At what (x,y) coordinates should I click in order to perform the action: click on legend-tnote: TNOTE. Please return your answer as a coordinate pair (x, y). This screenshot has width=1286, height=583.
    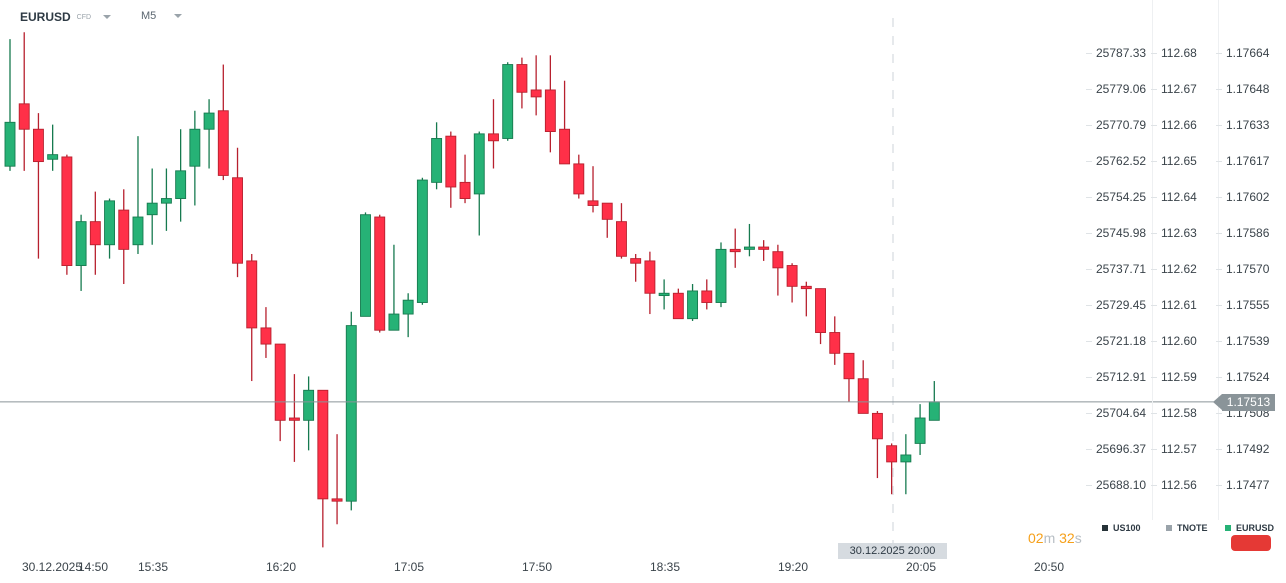
    Looking at the image, I should click on (1187, 528).